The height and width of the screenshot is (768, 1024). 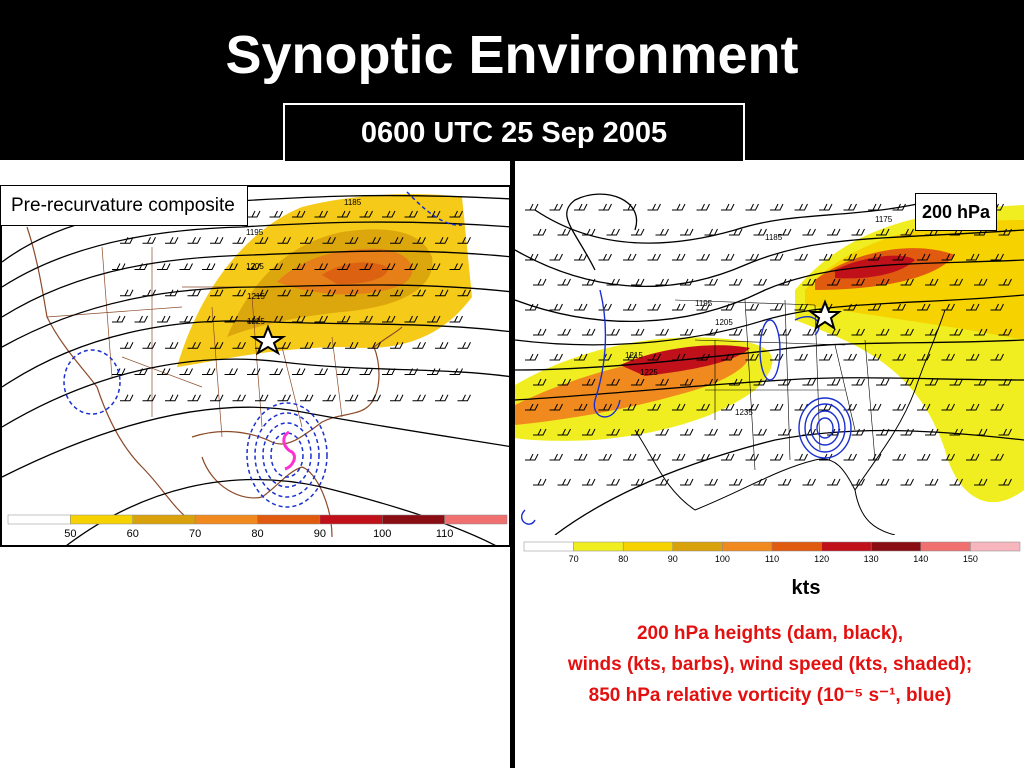 What do you see at coordinates (289, 450) in the screenshot?
I see `hurricane-track-icon` at bounding box center [289, 450].